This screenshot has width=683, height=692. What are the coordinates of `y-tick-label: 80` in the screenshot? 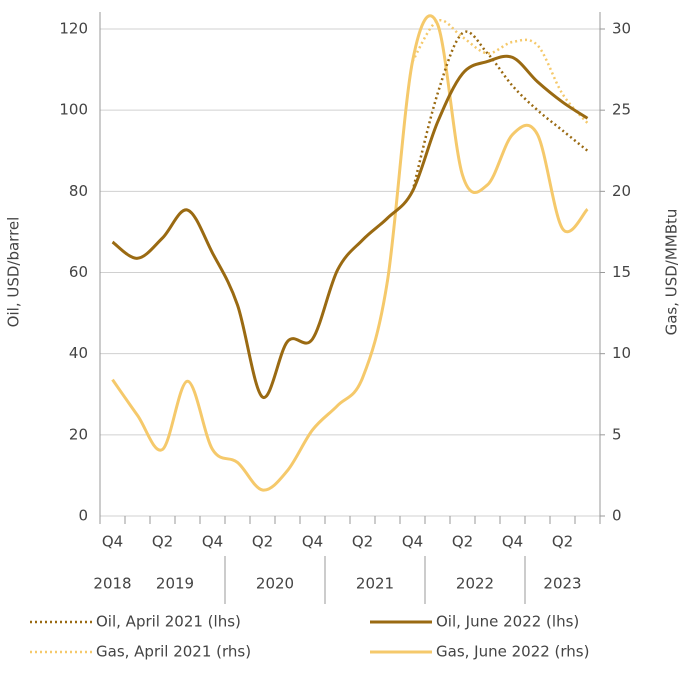 It's located at (78, 191).